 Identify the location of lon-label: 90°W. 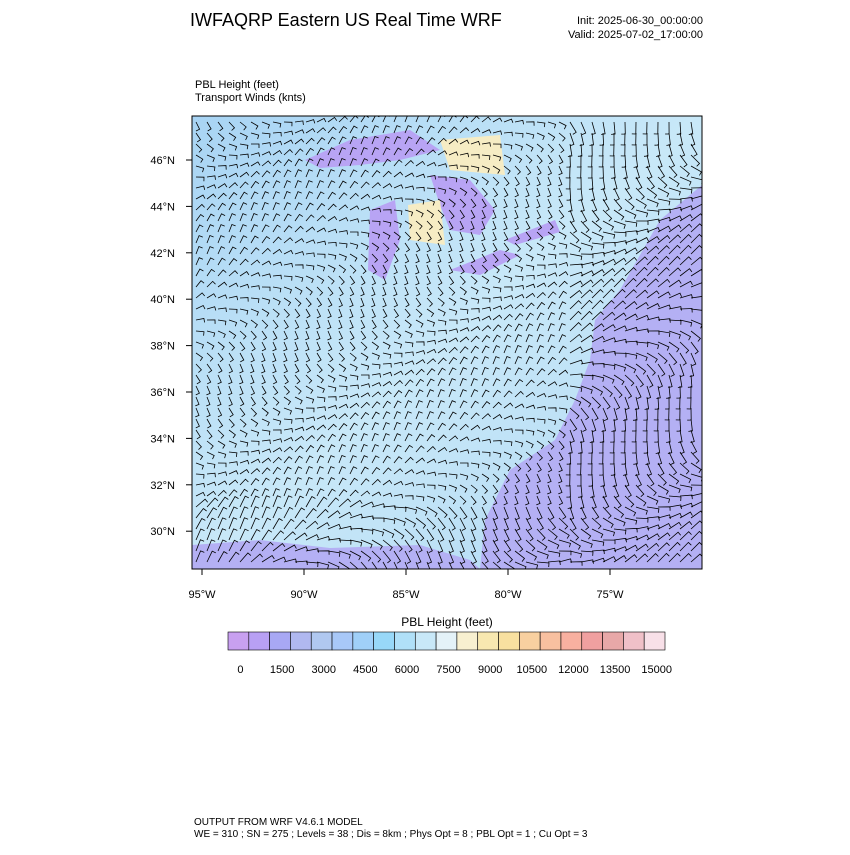
(304, 595).